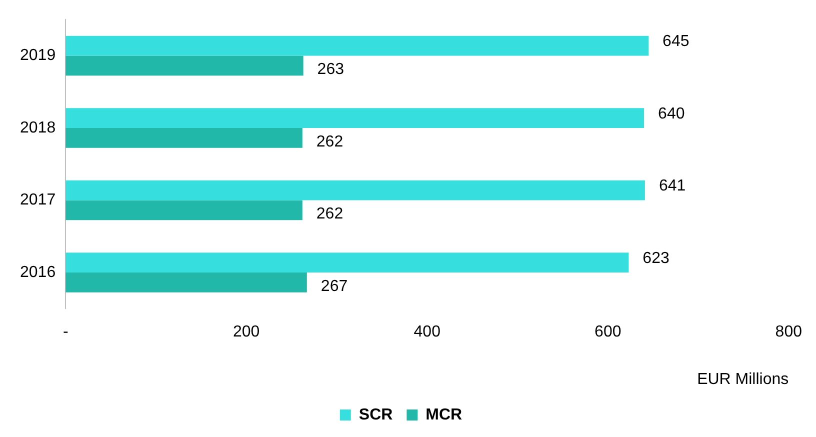  What do you see at coordinates (330, 69) in the screenshot?
I see `data-label: 263` at bounding box center [330, 69].